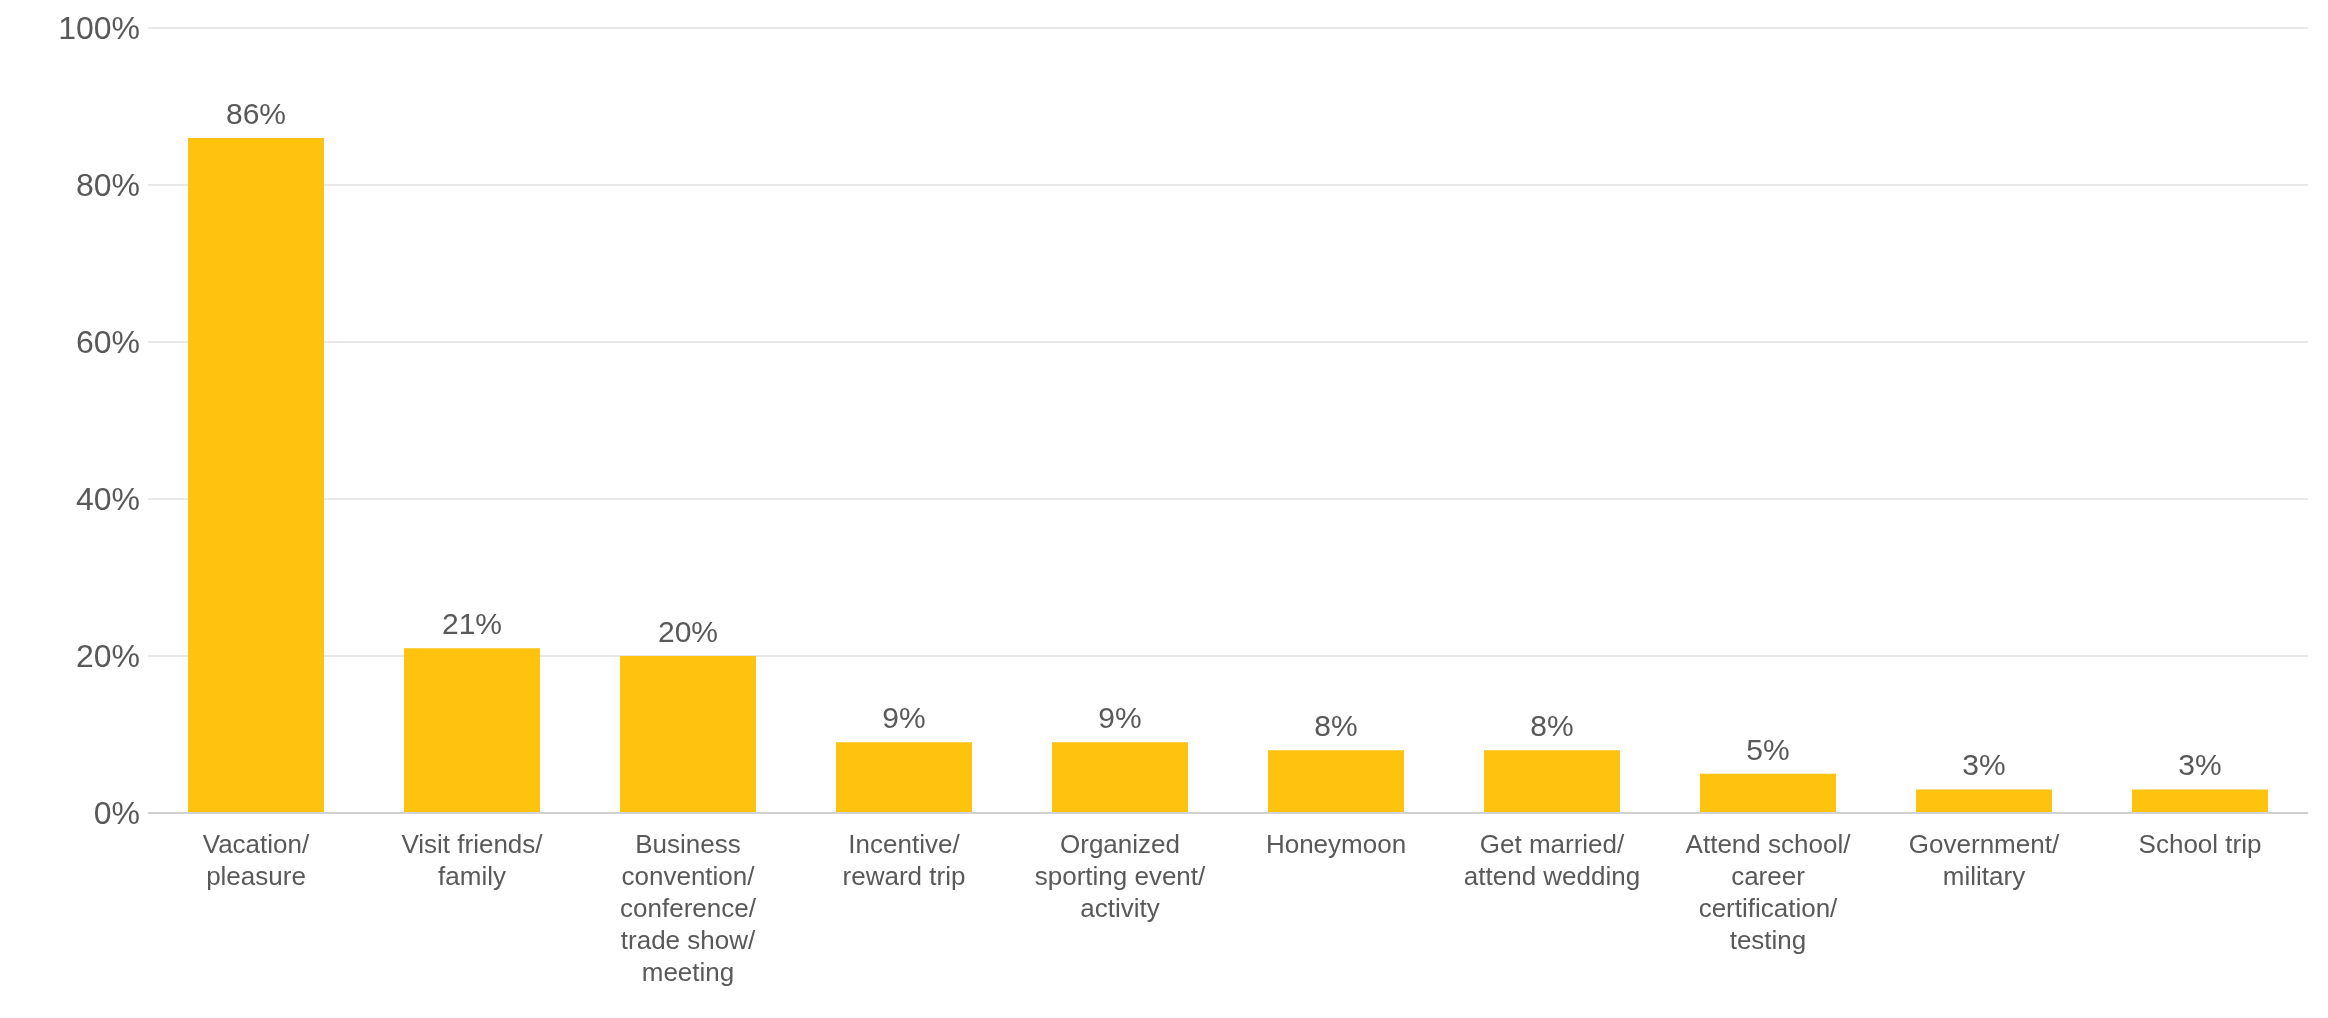  I want to click on y-tick-label: 40%, so click(107, 499).